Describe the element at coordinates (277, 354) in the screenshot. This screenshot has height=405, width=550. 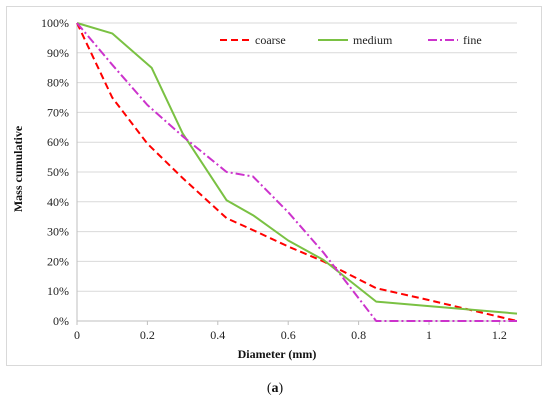
I see `x-axis-title: Diameter (mm)` at that location.